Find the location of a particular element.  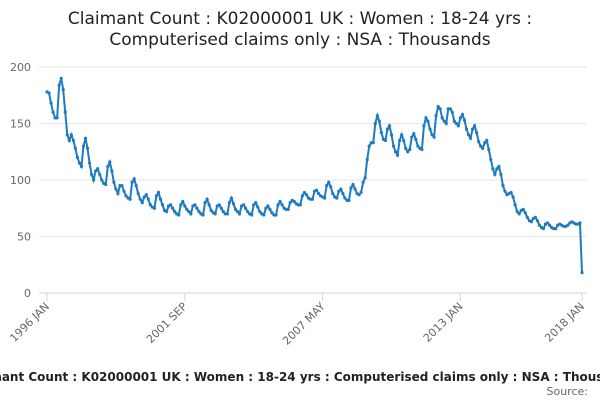

x-tick-label: 2018 JAN is located at coordinates (564, 322).